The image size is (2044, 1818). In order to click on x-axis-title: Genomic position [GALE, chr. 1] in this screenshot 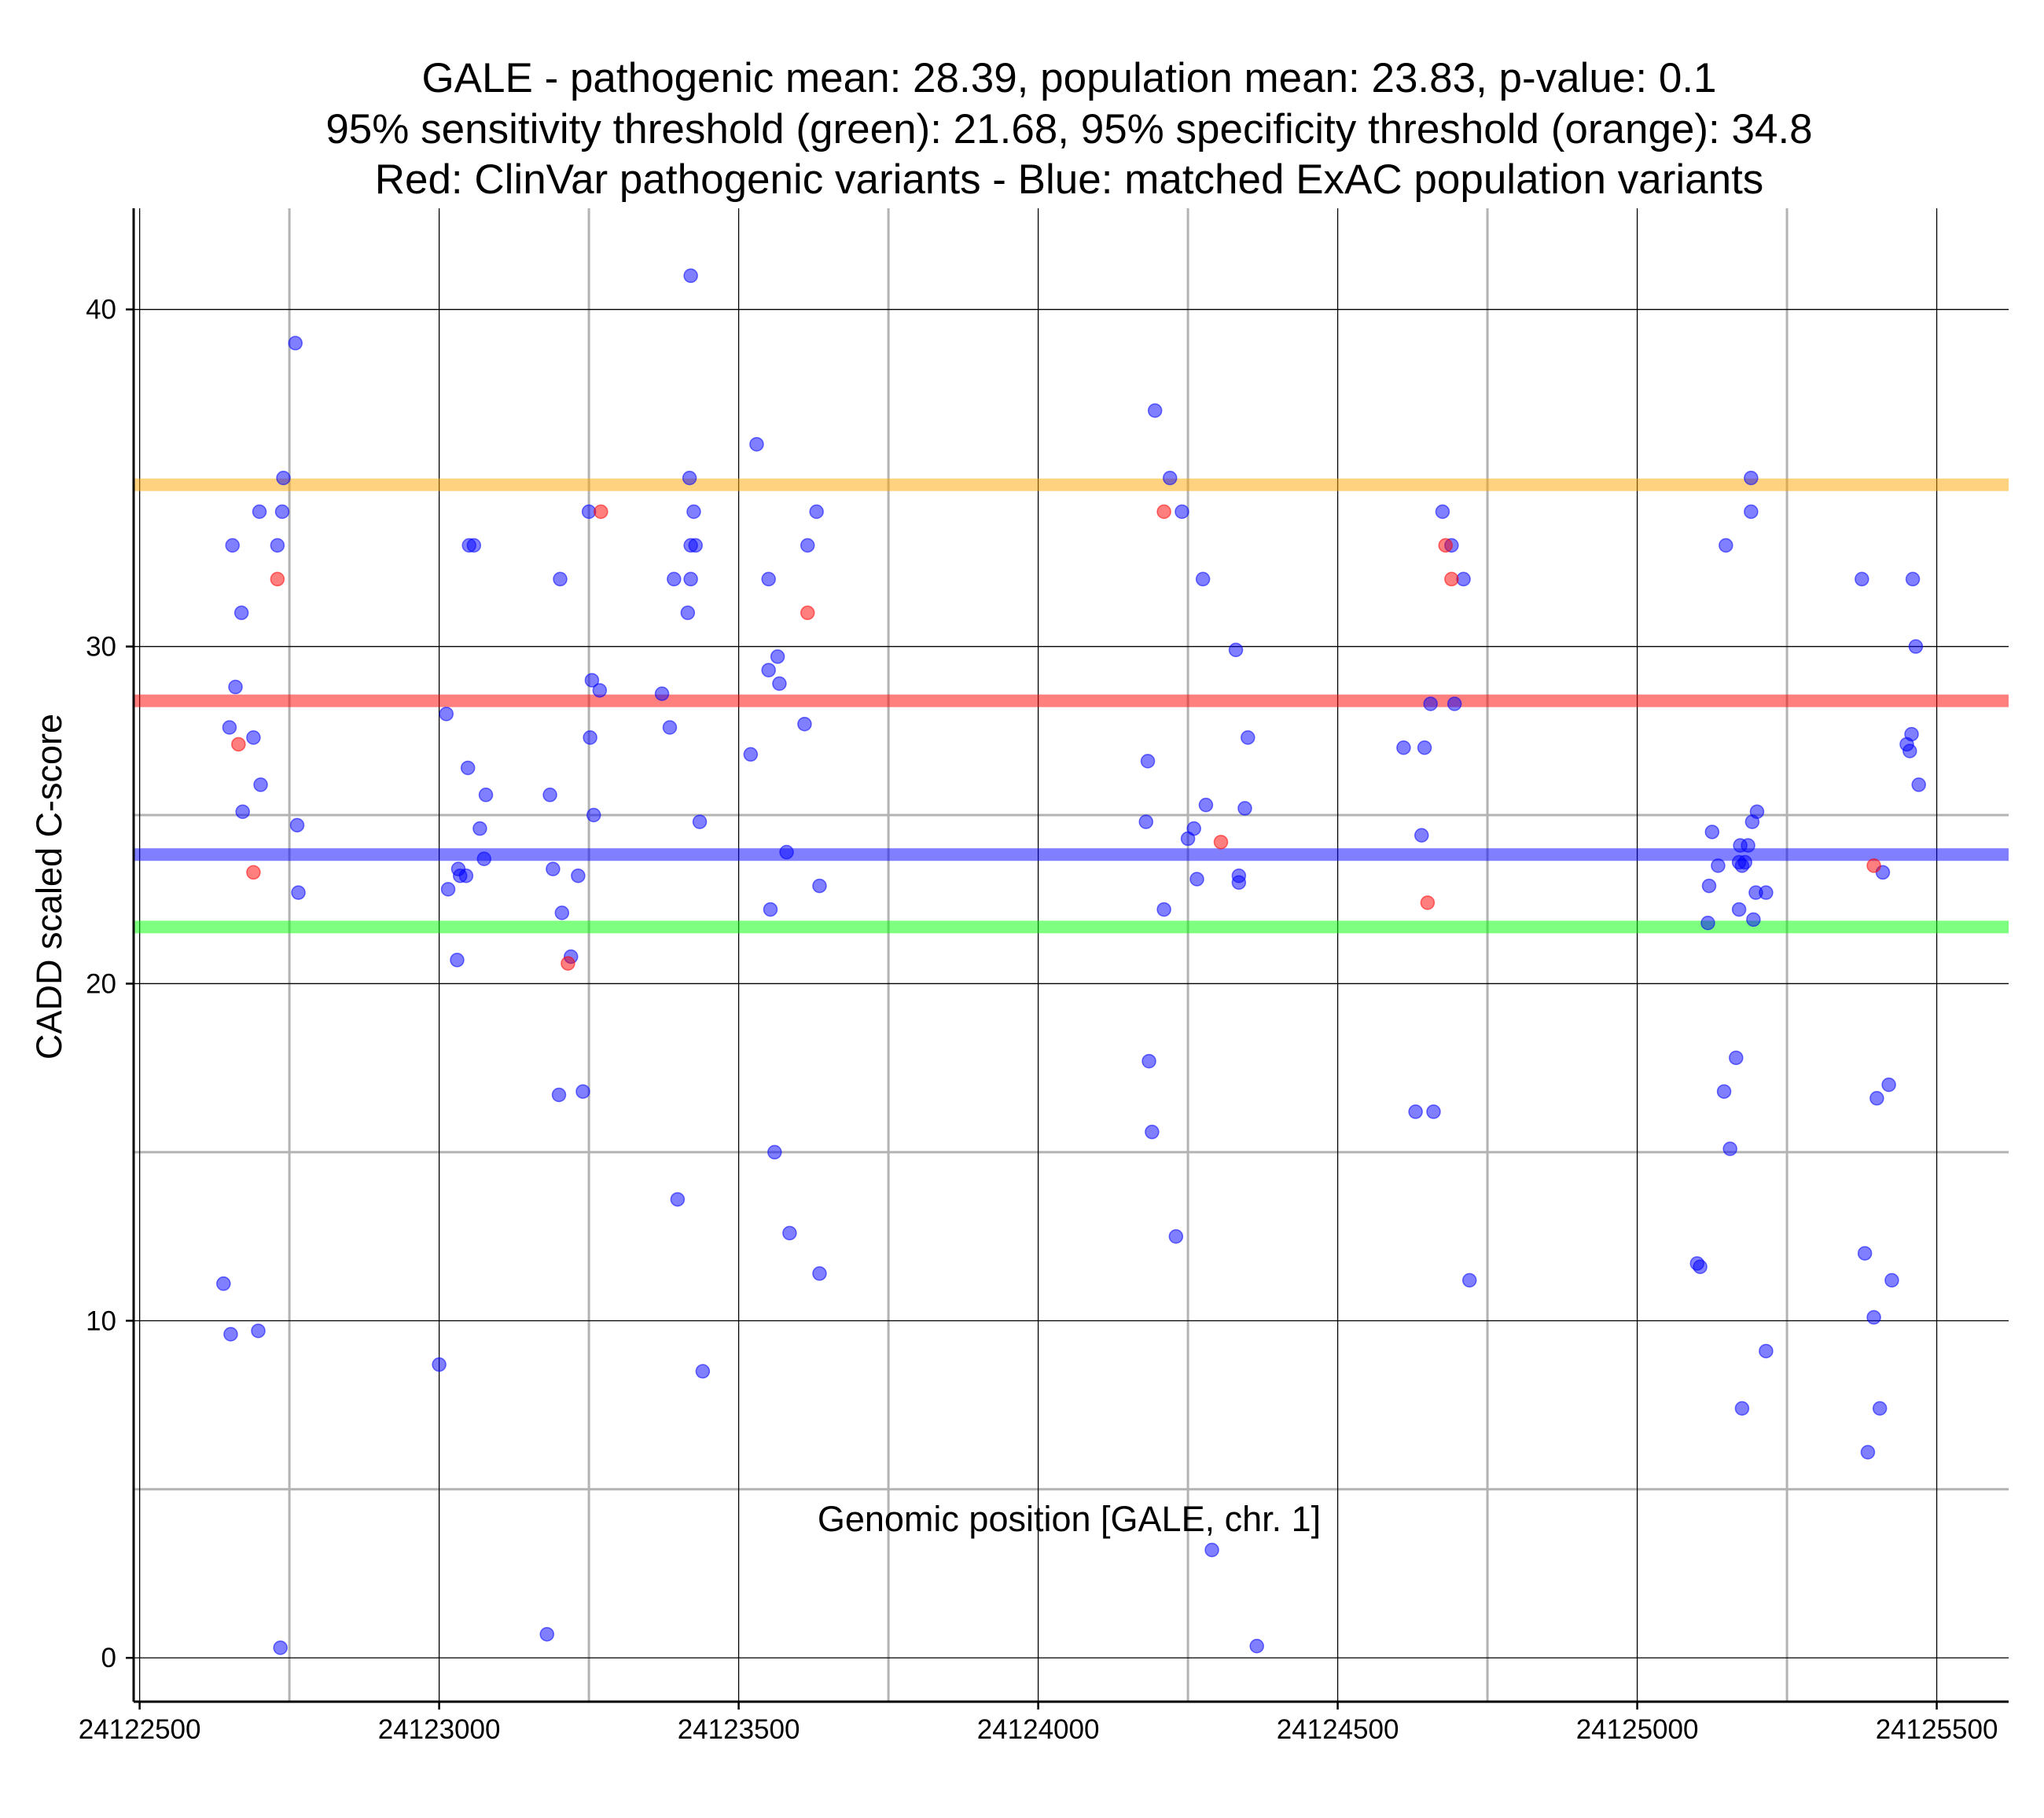, I will do `click(1069, 1519)`.